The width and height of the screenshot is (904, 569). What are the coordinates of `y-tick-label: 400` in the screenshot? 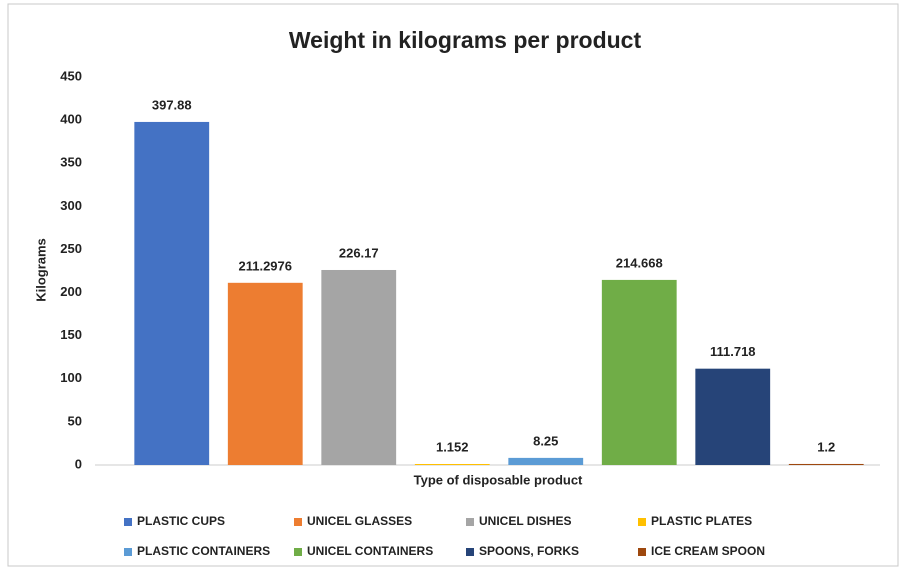 It's located at (71, 119).